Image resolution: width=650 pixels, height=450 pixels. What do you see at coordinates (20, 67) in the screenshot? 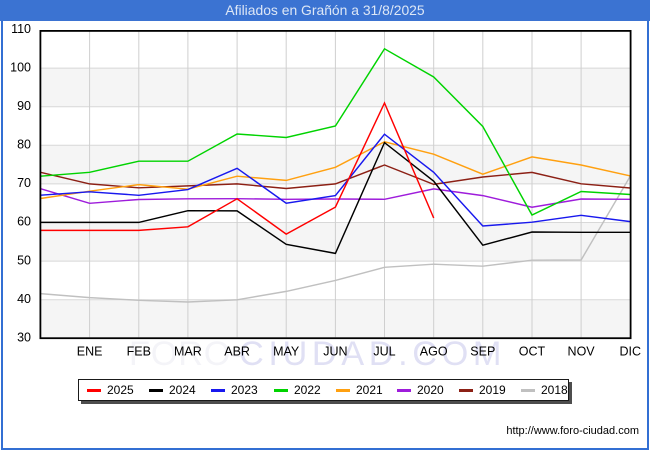
I see `svg-text: 100` at bounding box center [20, 67].